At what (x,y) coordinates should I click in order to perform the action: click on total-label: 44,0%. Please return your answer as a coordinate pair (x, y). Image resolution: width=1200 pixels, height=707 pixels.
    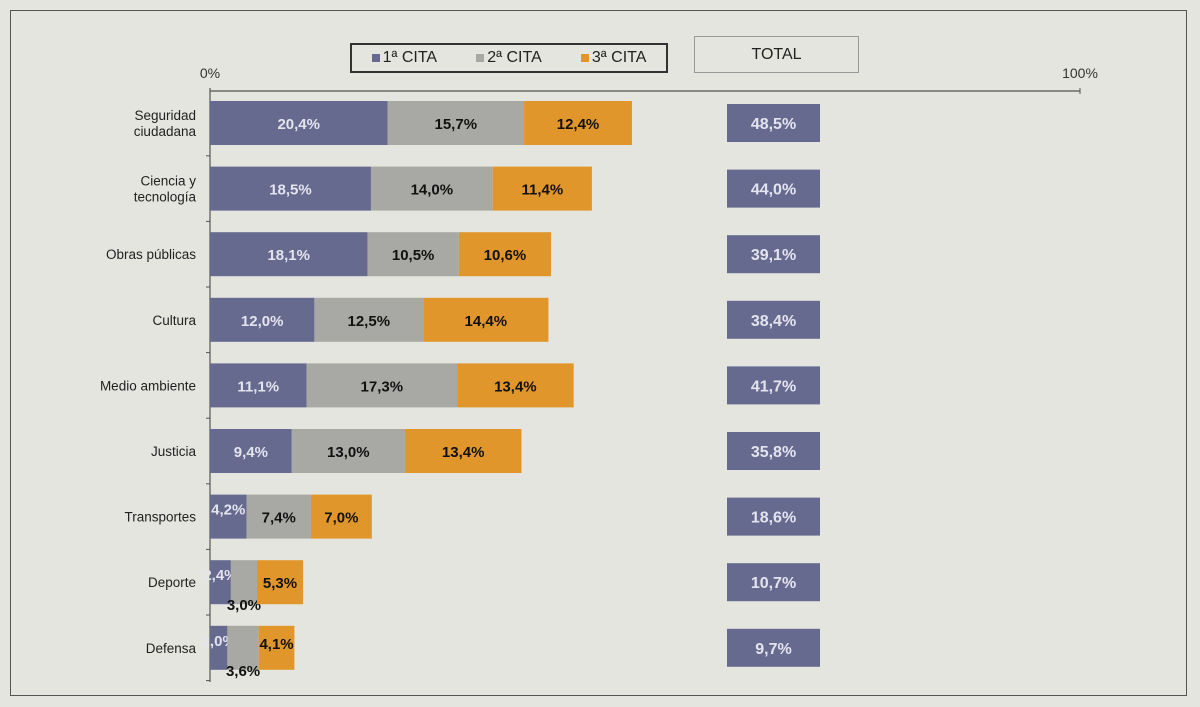
    Looking at the image, I should click on (773, 190).